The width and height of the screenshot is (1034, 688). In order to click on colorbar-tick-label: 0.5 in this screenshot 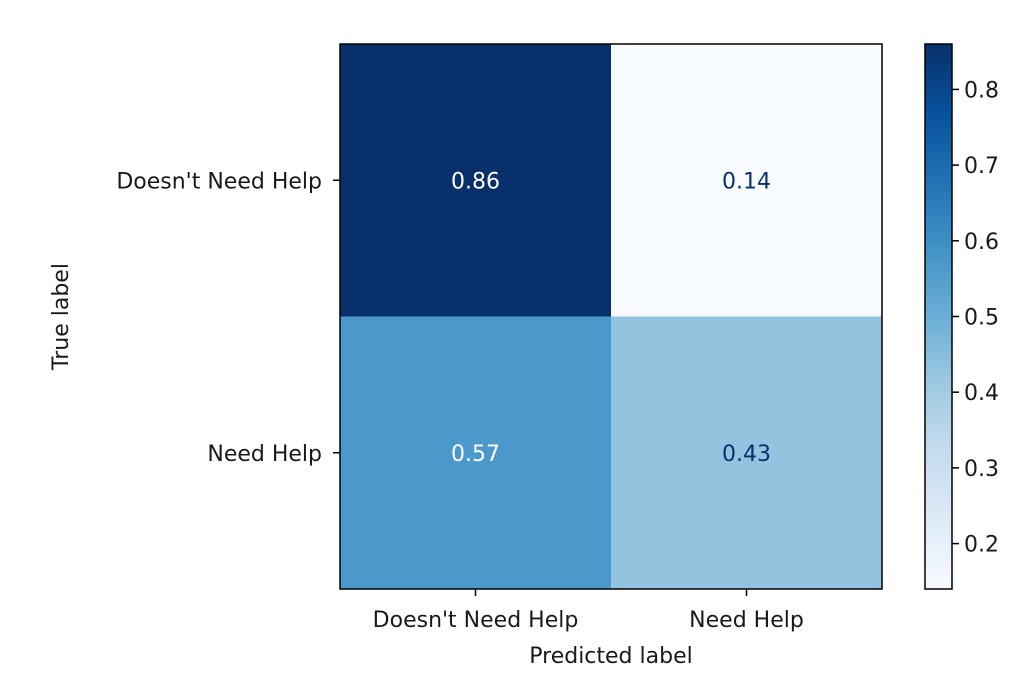, I will do `click(981, 318)`.